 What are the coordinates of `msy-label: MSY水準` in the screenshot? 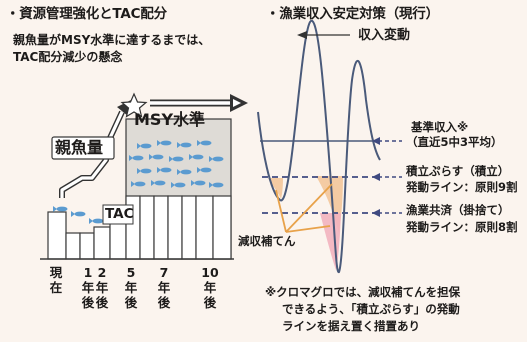 It's located at (170, 119).